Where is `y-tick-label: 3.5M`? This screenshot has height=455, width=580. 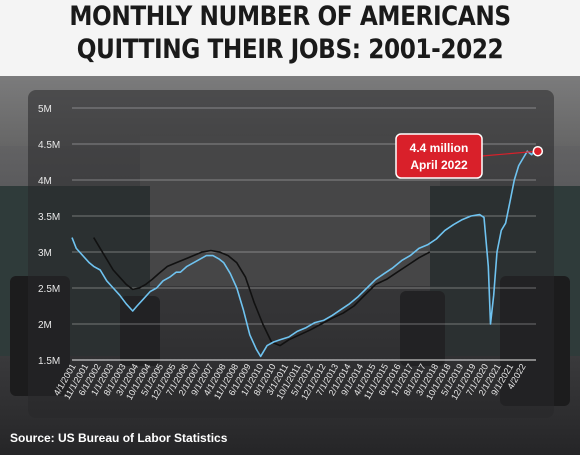
y-tick-label: 3.5M is located at coordinates (49, 217).